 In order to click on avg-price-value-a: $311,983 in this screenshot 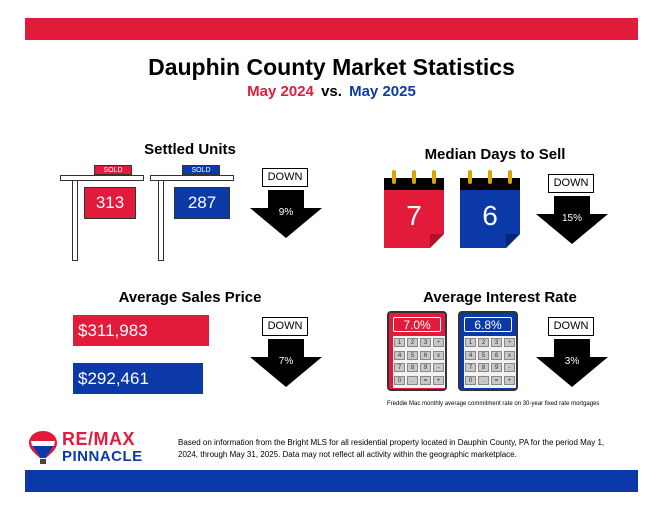, I will do `click(141, 330)`.